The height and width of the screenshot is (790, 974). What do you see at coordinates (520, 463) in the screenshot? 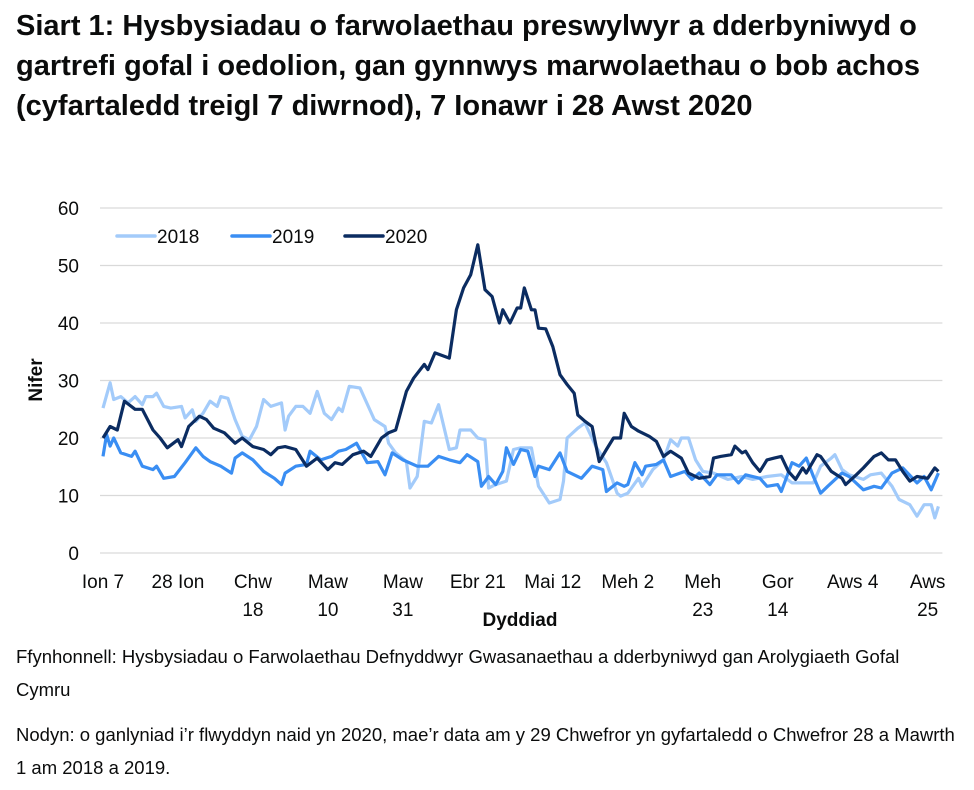
I see `series-line-2019` at bounding box center [520, 463].